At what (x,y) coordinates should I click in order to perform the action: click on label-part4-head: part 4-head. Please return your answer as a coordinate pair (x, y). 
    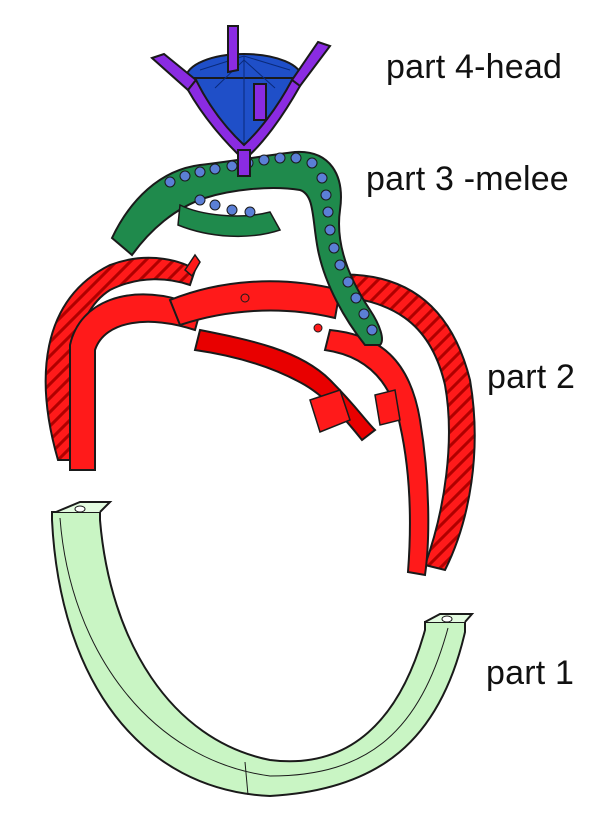
    Looking at the image, I should click on (474, 67).